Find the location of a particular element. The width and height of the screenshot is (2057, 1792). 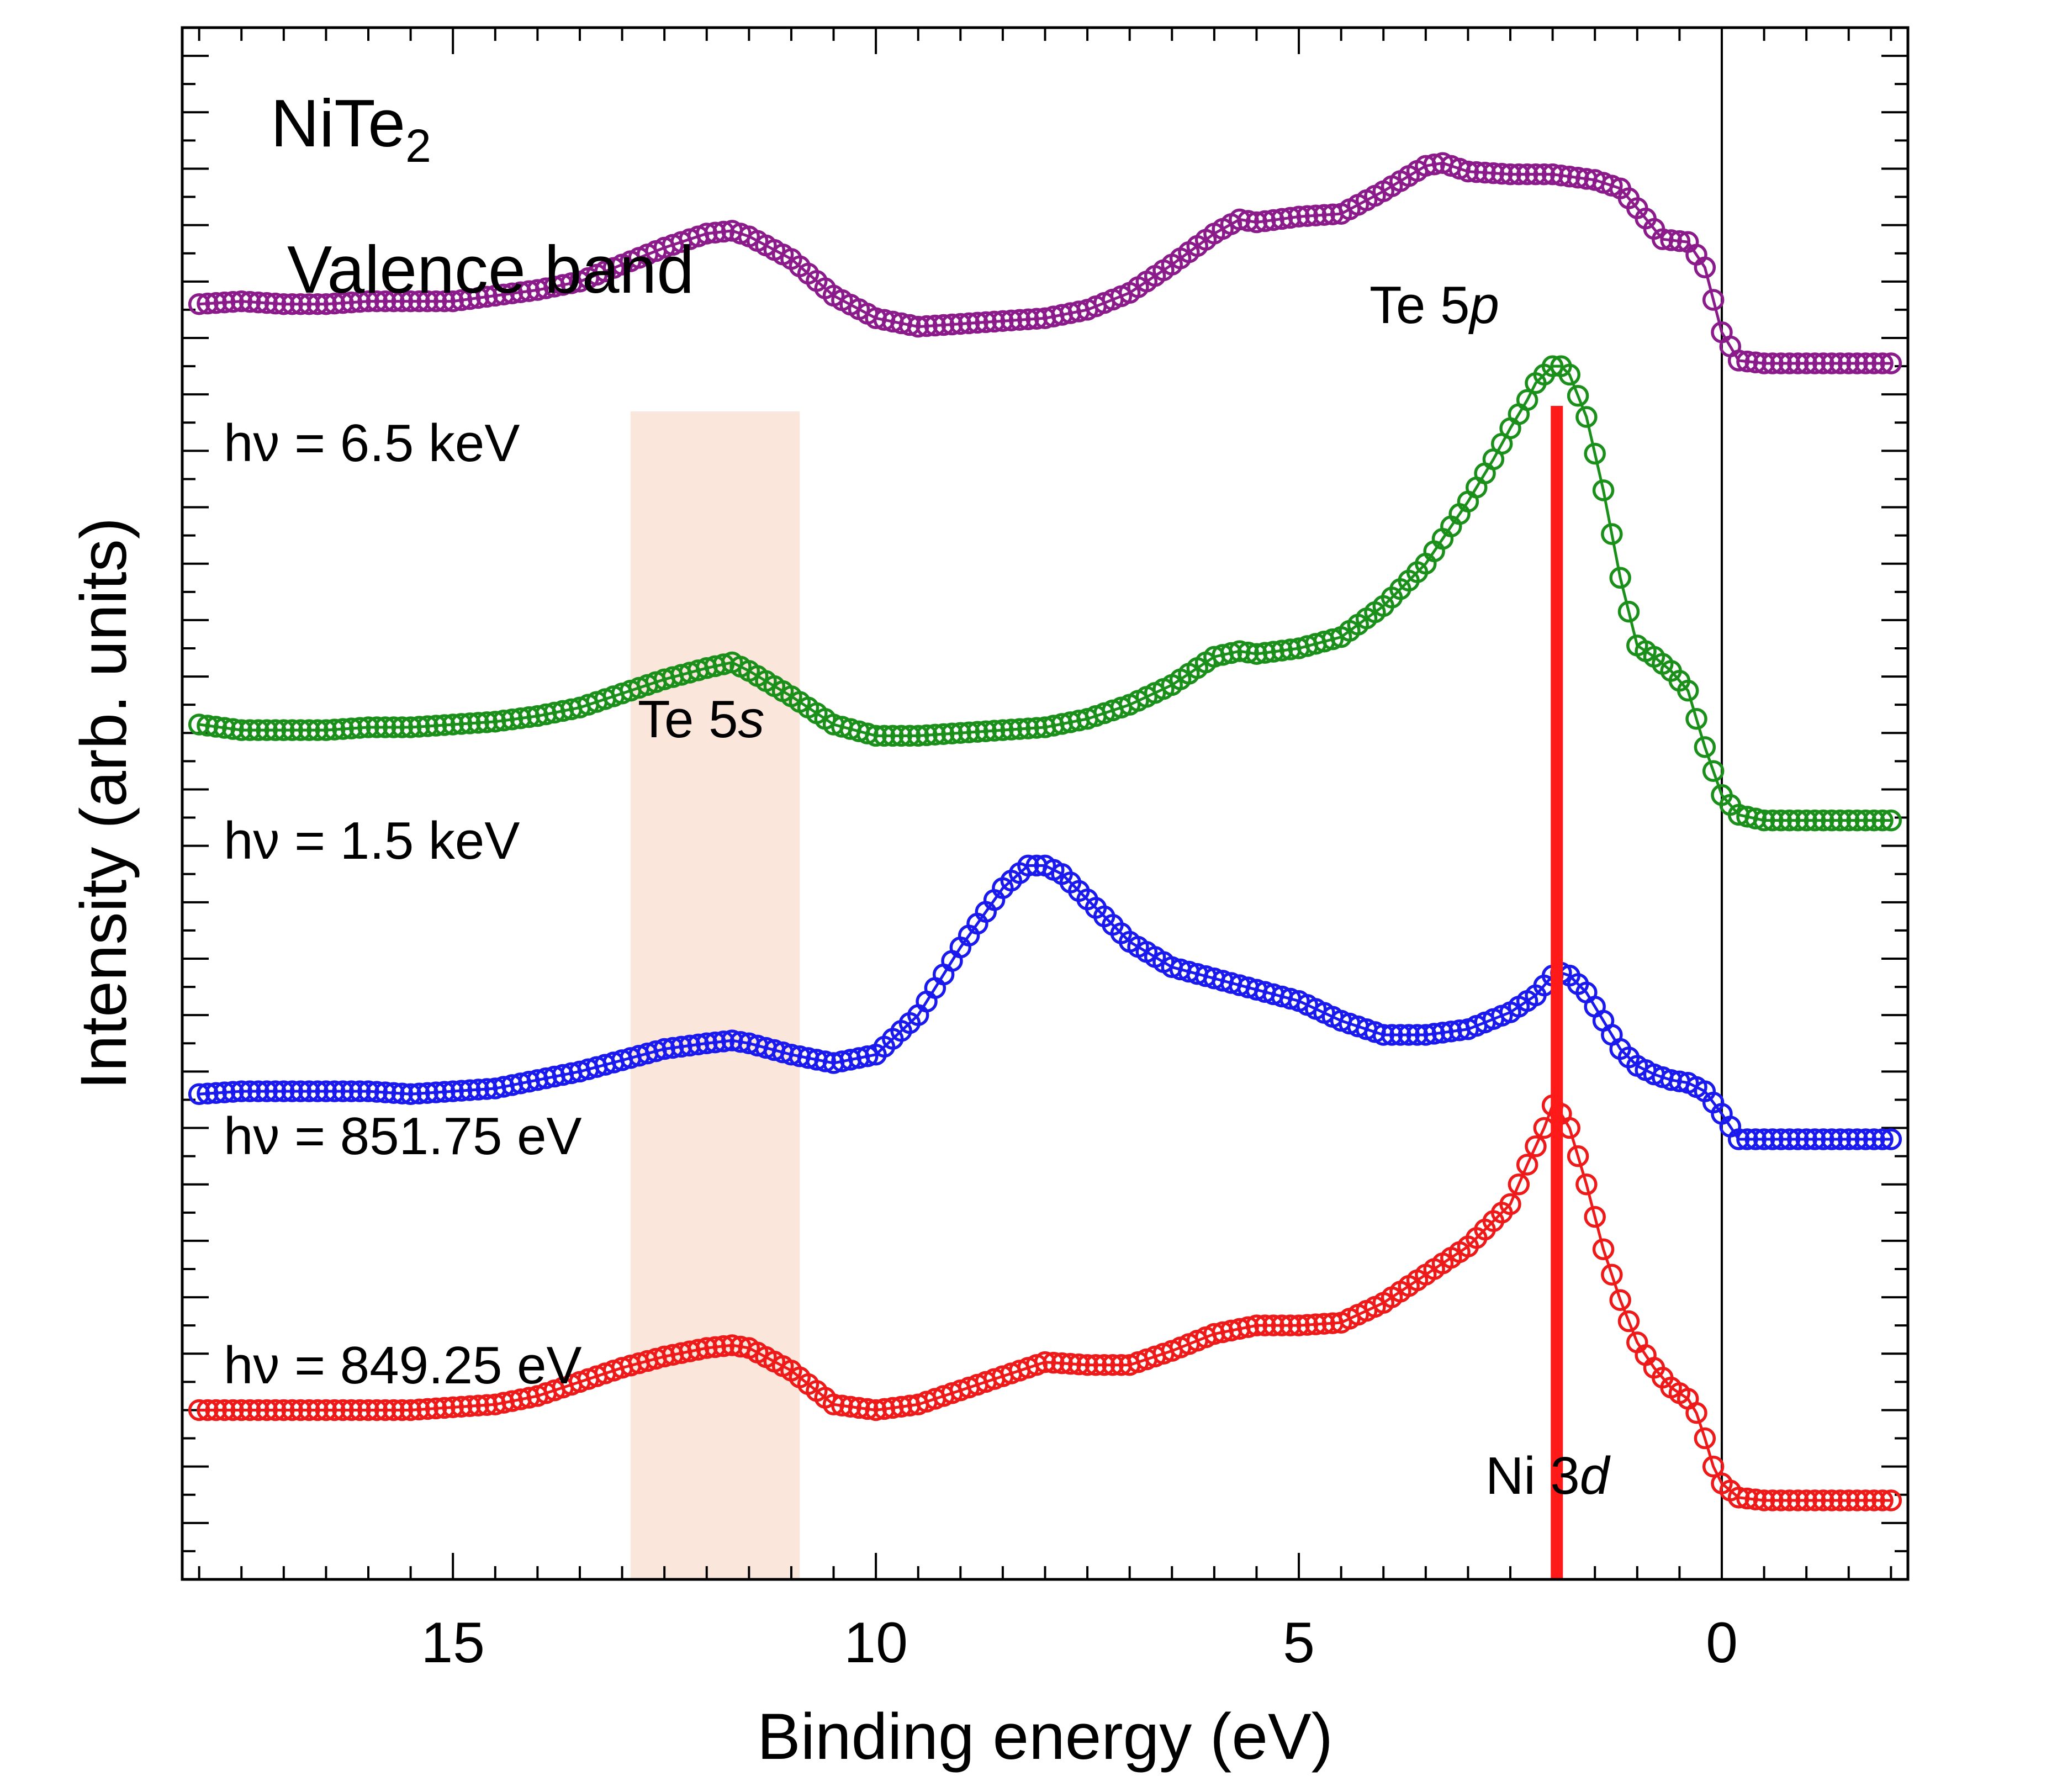

chart-title-text: NiTe is located at coordinates (338, 123).